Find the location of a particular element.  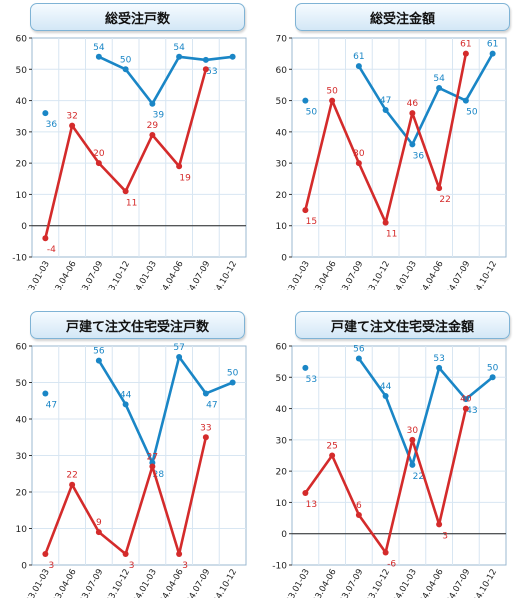

data-label: 33 is located at coordinates (205, 428).